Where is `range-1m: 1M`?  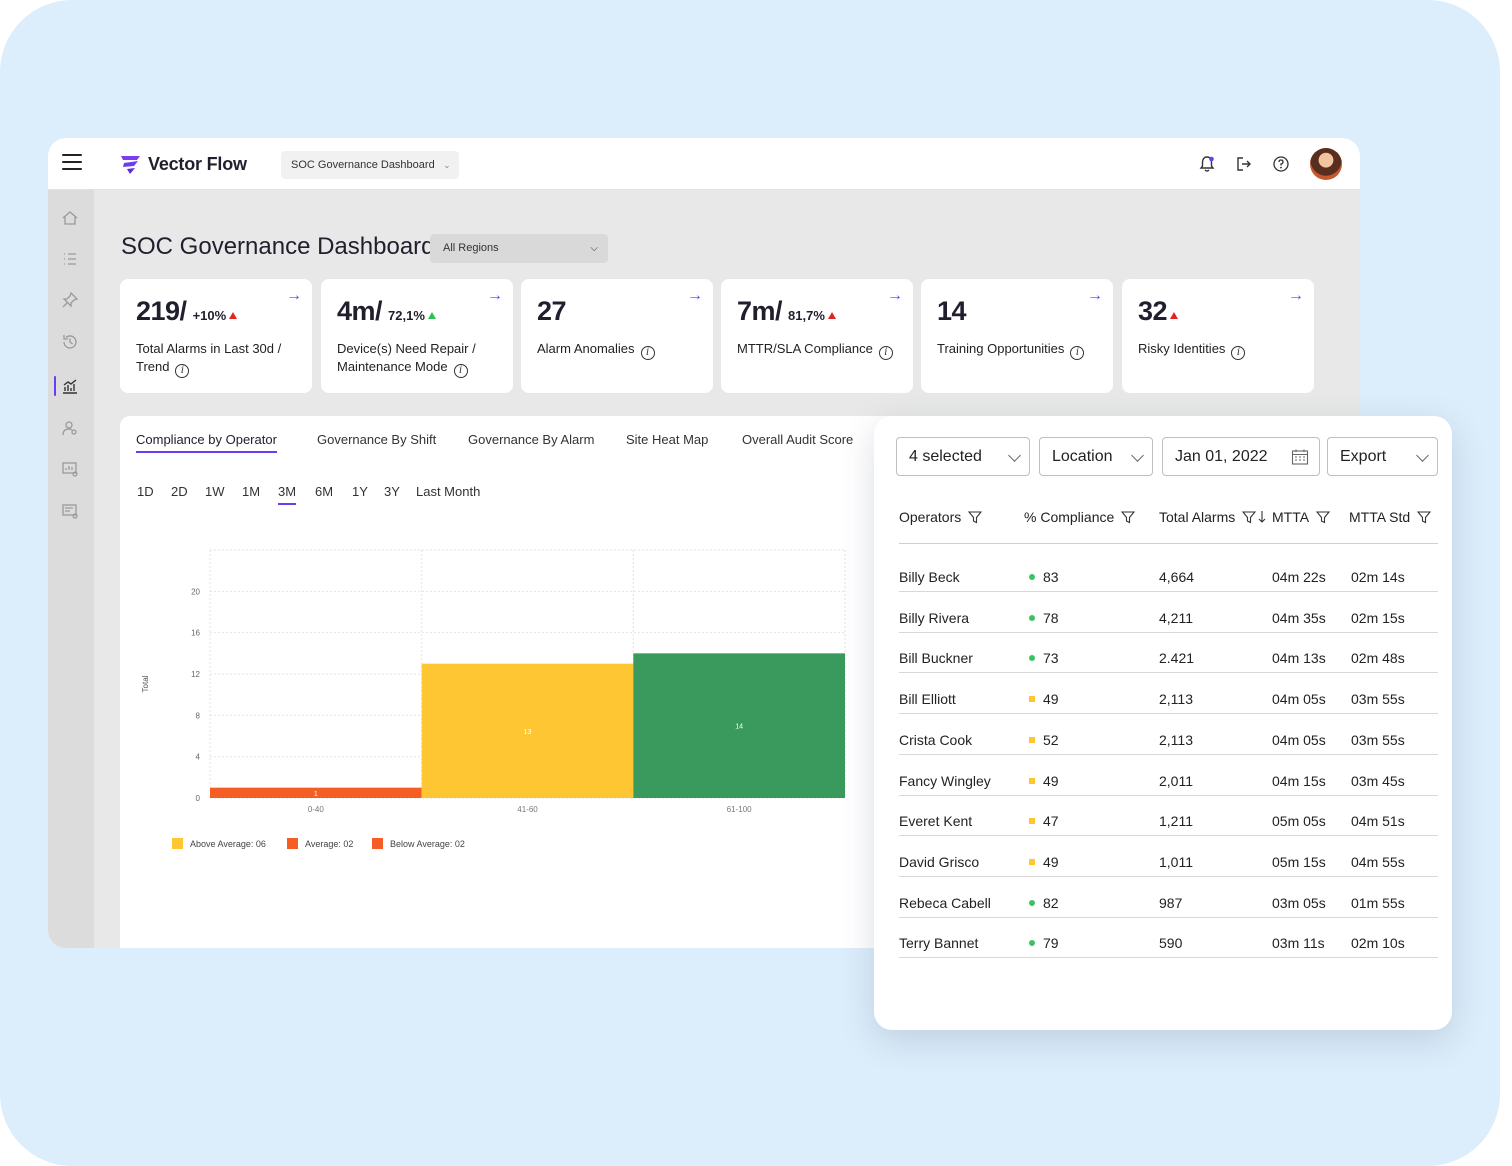 range-1m: 1M is located at coordinates (251, 491).